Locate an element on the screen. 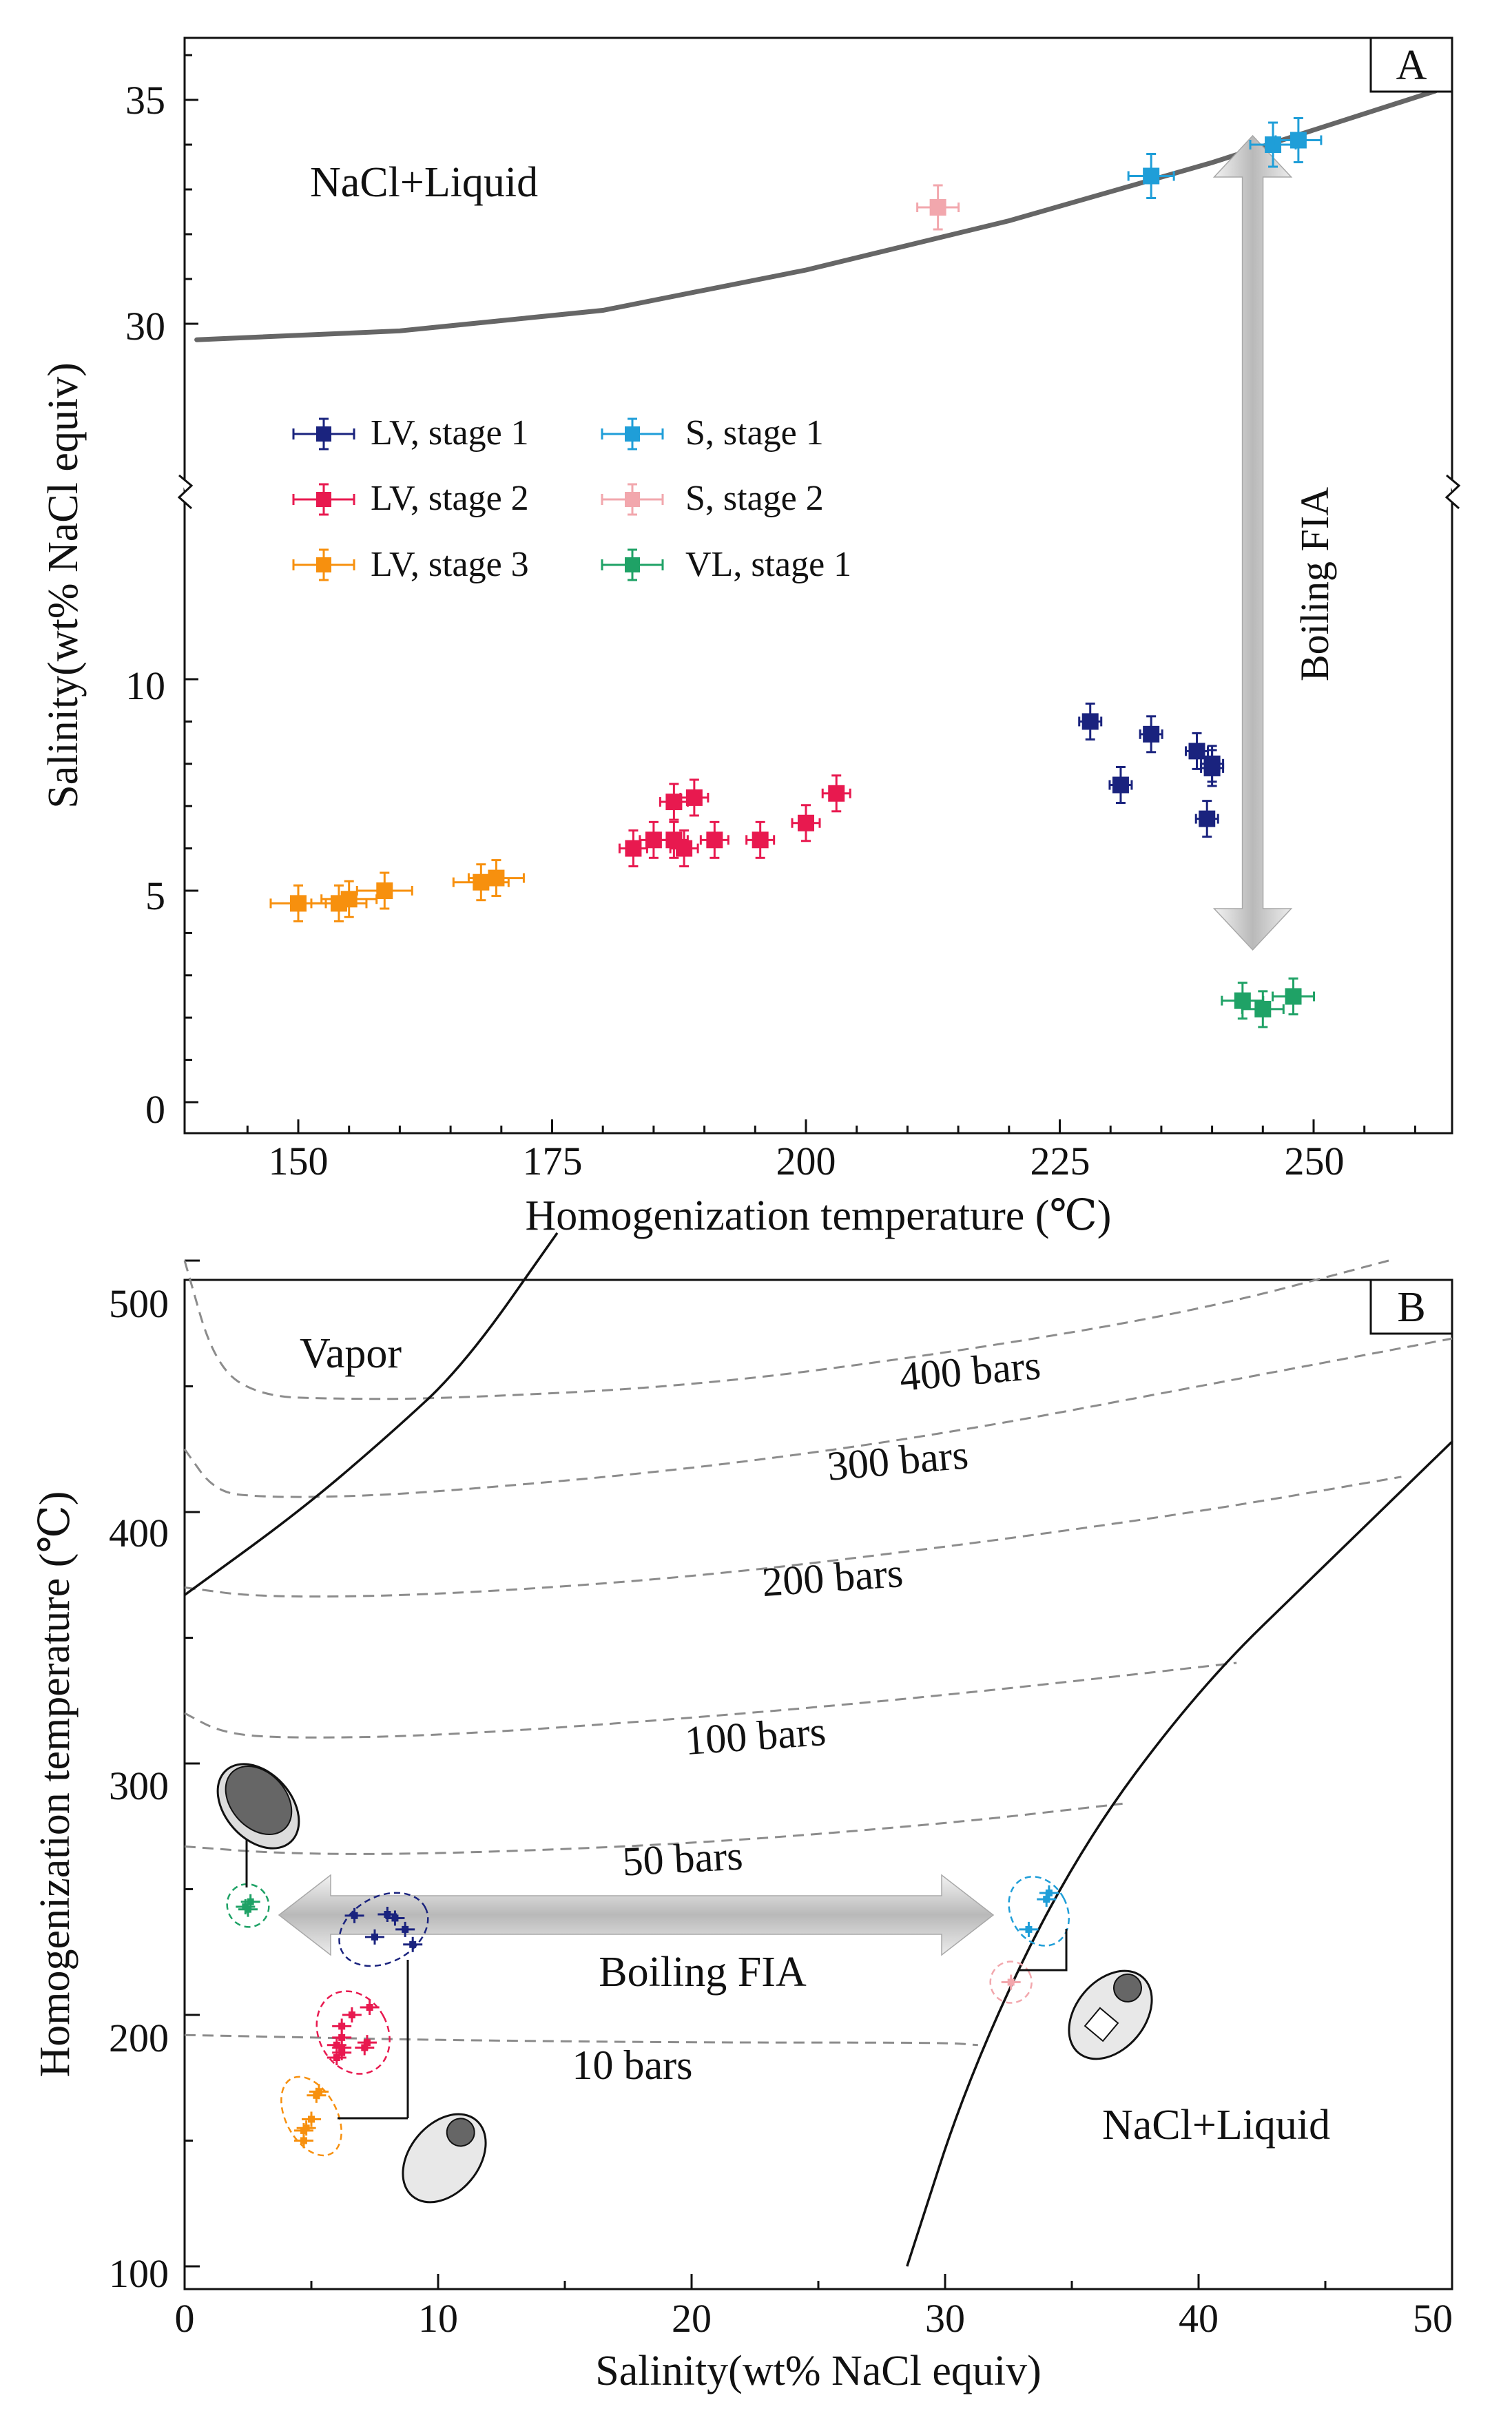 Image resolution: width=1512 pixels, height=2411 pixels. panel-b-x-axis-title: Salinity(wt% NaCl equiv) is located at coordinates (818, 2371).